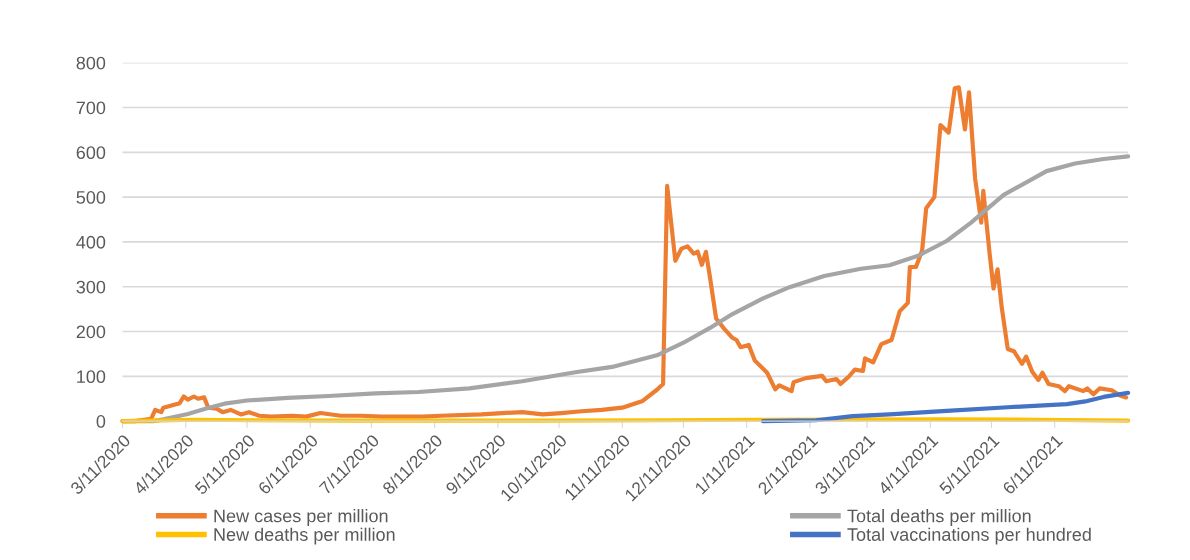 This screenshot has height=560, width=1190. What do you see at coordinates (945, 407) in the screenshot?
I see `line-series` at bounding box center [945, 407].